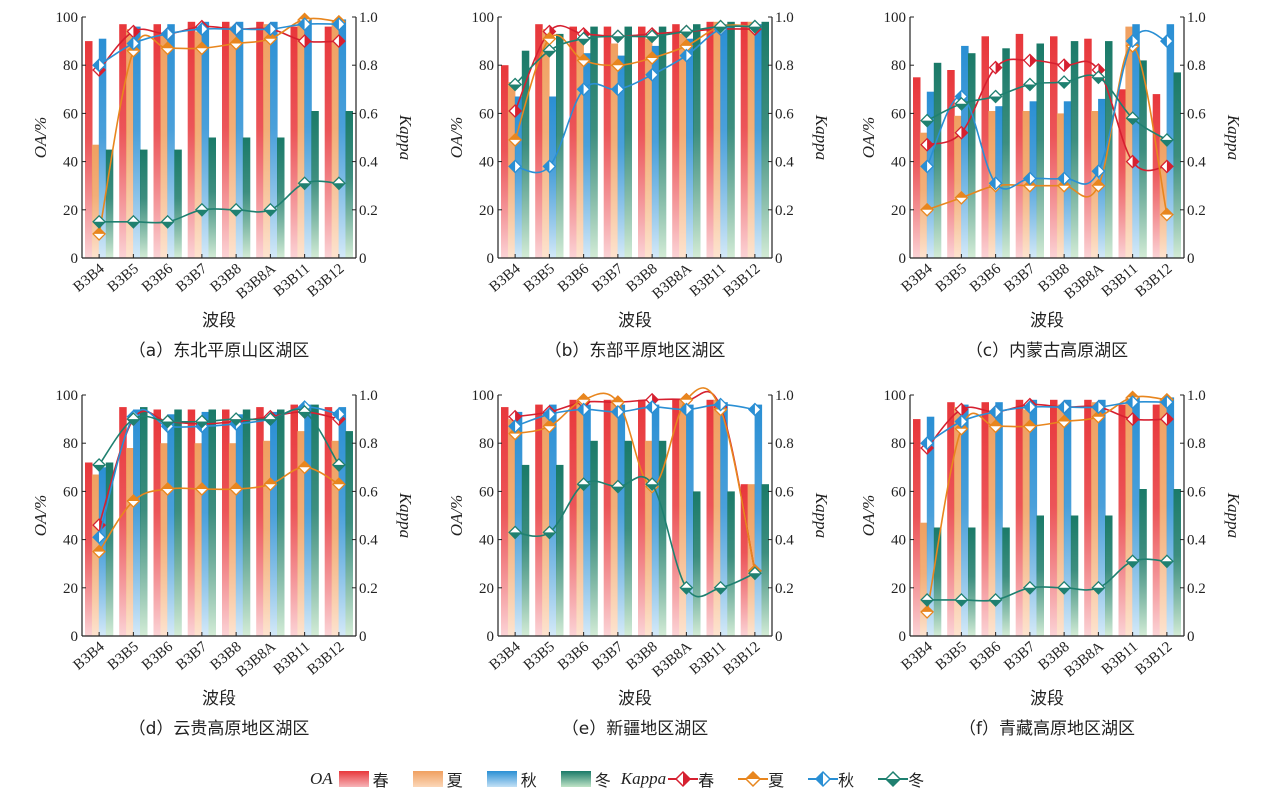  What do you see at coordinates (635, 729) in the screenshot?
I see `panel-title: （e）新疆地区湖区` at bounding box center [635, 729].